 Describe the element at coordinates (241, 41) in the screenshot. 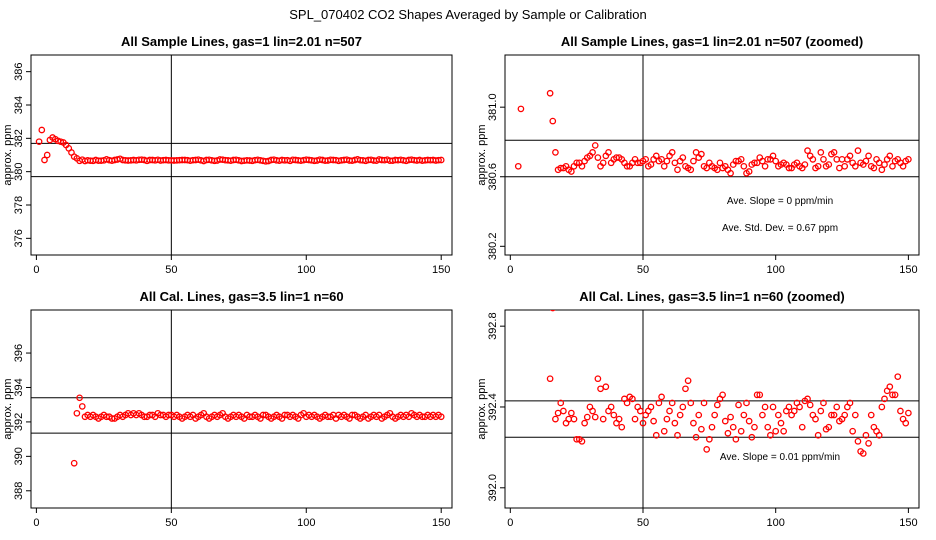

I see `panel-title: All Sample Lines, gas=1 lin=2.01 n=507` at that location.